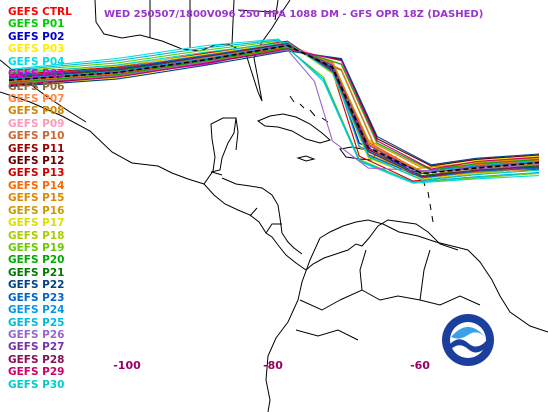 This screenshot has width=548, height=412. I want to click on noaa-logo, so click(468, 342).